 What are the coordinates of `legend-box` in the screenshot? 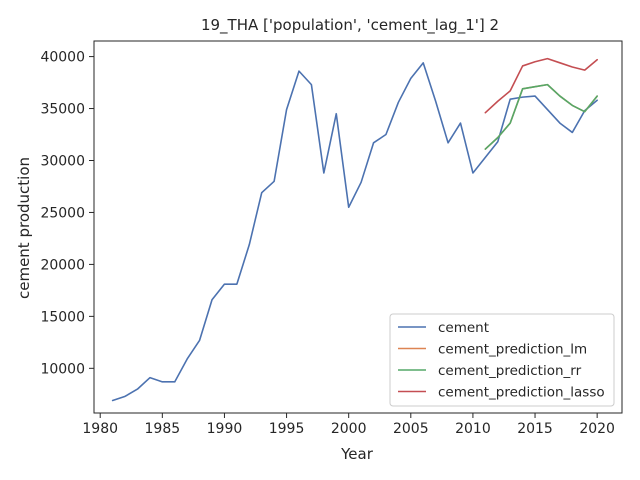 It's located at (502, 360).